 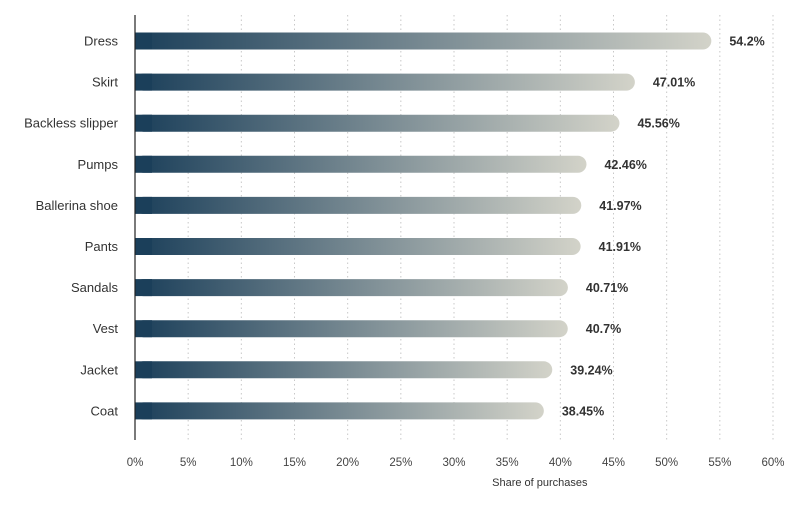 I want to click on value-label: 41.91%, so click(x=620, y=247).